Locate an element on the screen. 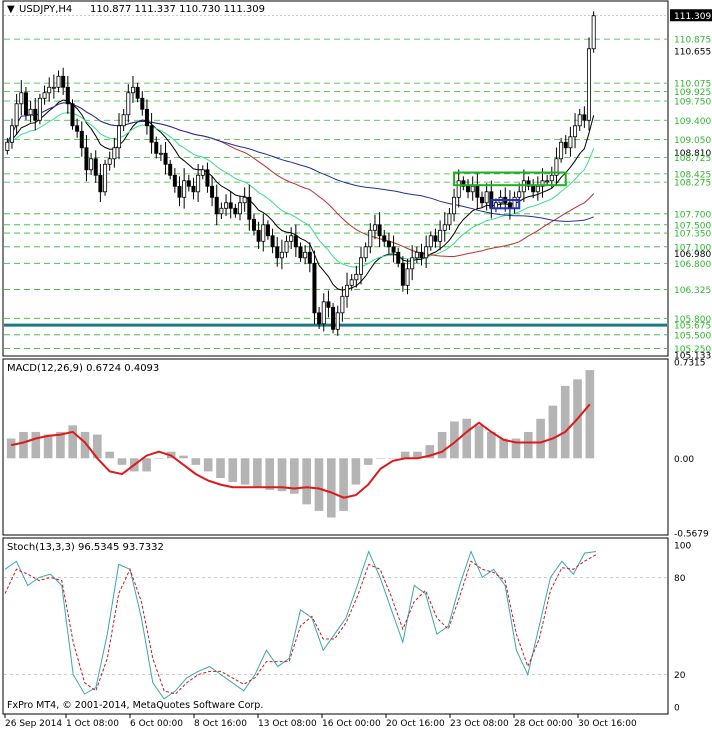 The image size is (712, 736). macd-header: MACD(12,26,9) 0.6724 0.4093 is located at coordinates (83, 368).